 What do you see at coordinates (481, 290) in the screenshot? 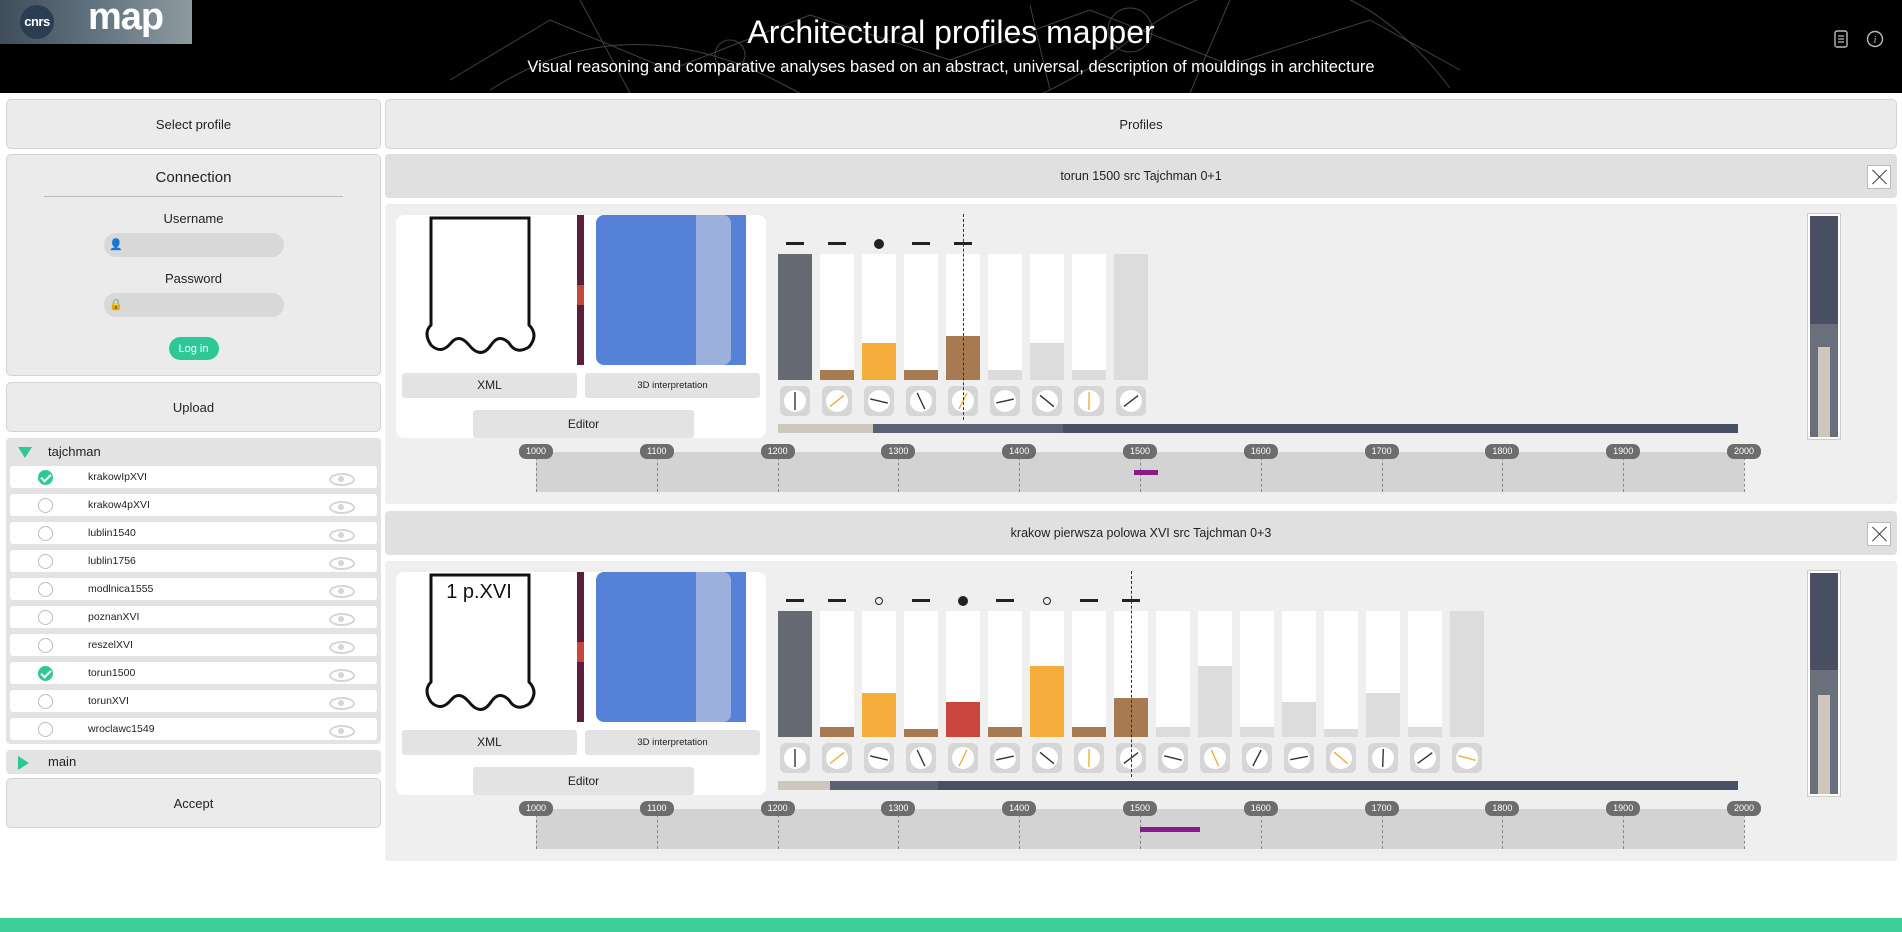
I see `profile-drawing` at bounding box center [481, 290].